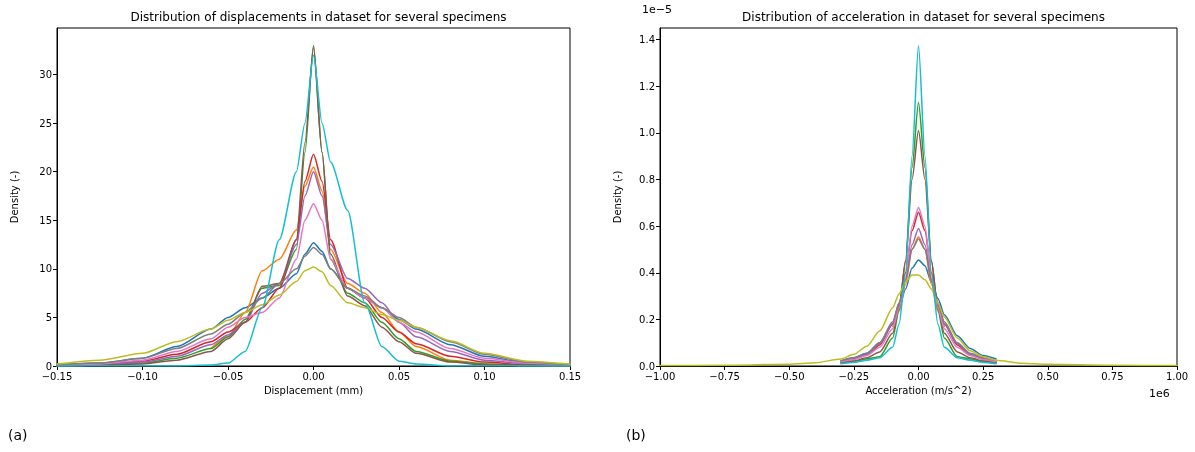 Image resolution: width=1195 pixels, height=452 pixels. What do you see at coordinates (1177, 376) in the screenshot?
I see `x-tick-label: 1.00` at bounding box center [1177, 376].